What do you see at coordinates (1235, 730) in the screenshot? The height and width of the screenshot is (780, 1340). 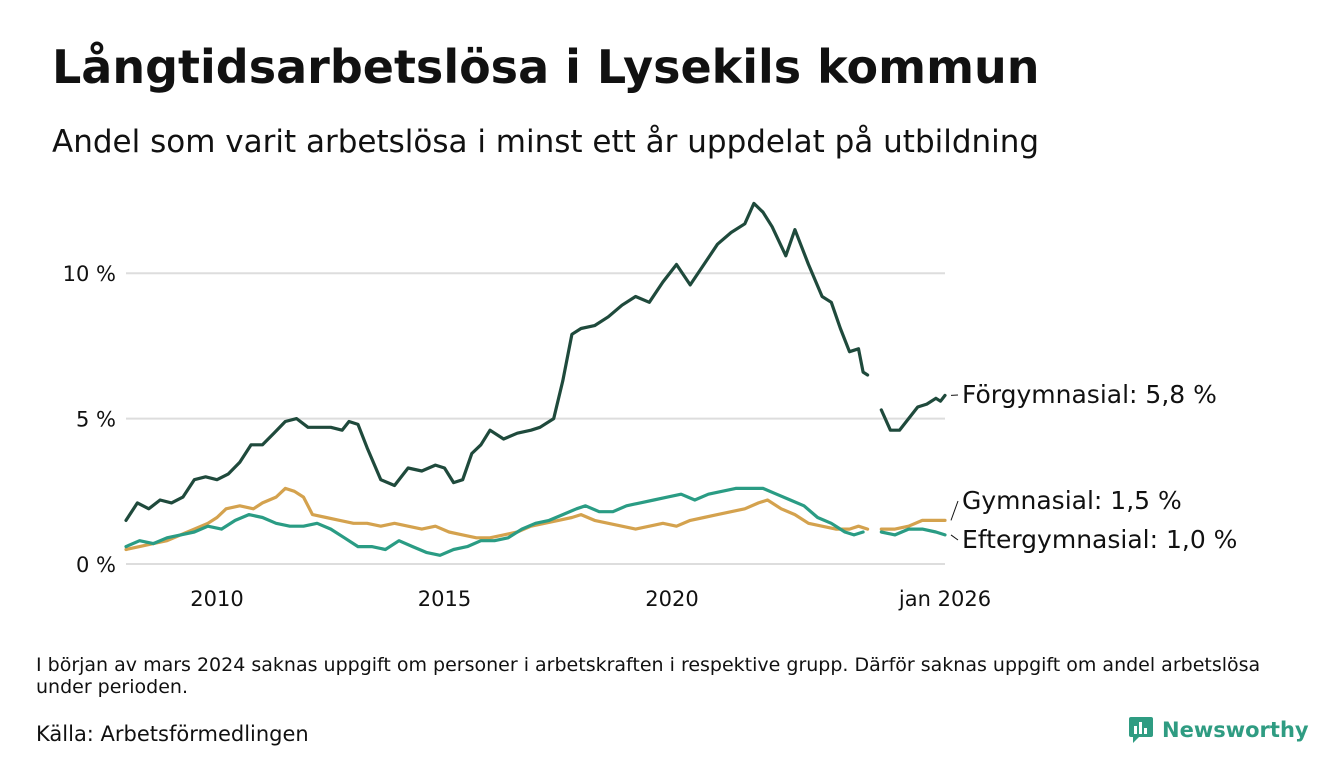 I see `brand-name: Newsworthy` at bounding box center [1235, 730].